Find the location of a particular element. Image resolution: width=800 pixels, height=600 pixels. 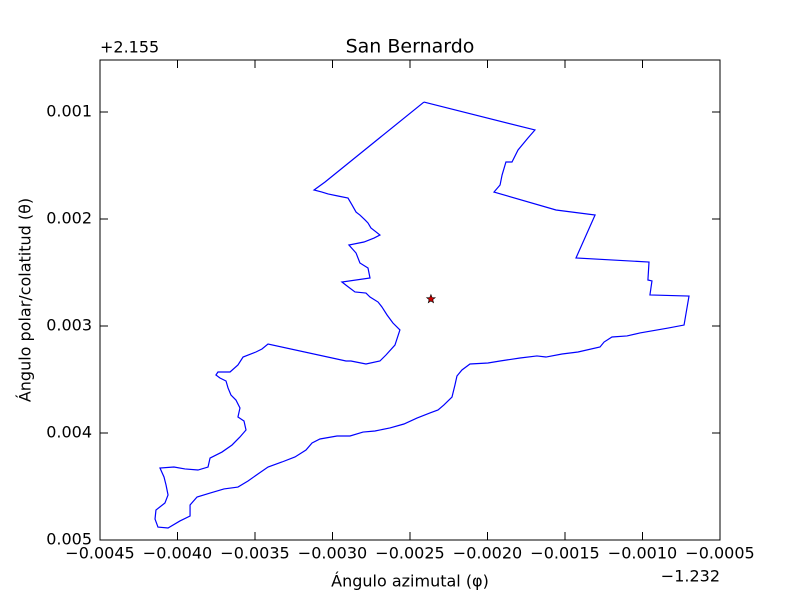

y-axis-label: Ángulo polar/colatitud (θ) is located at coordinates (25, 300).